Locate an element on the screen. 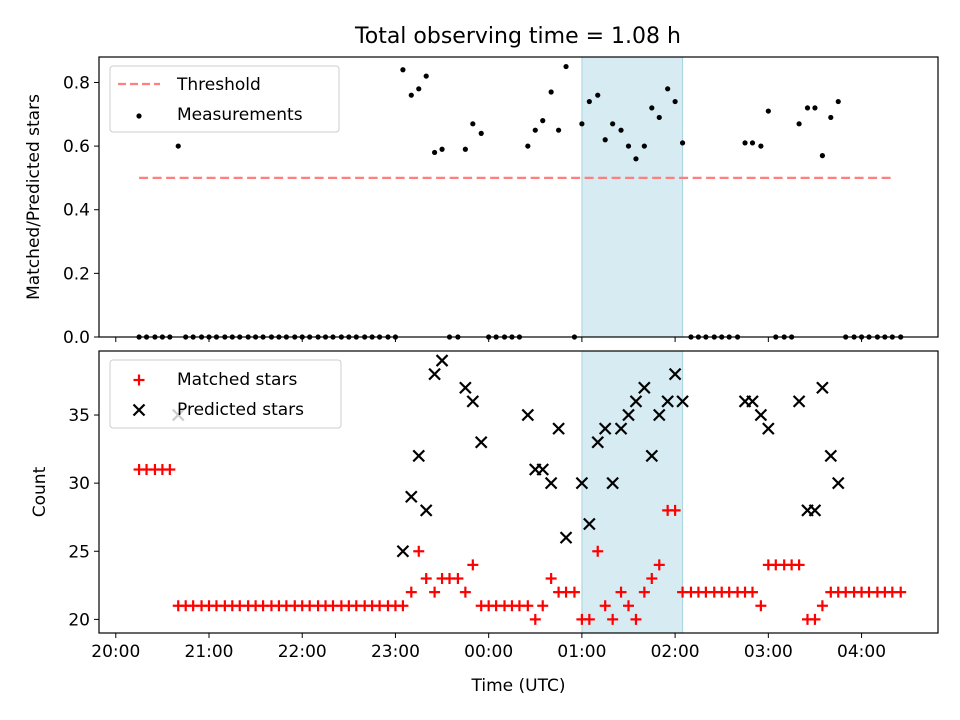  bottom-ytick-label: 25 is located at coordinates (79, 552).